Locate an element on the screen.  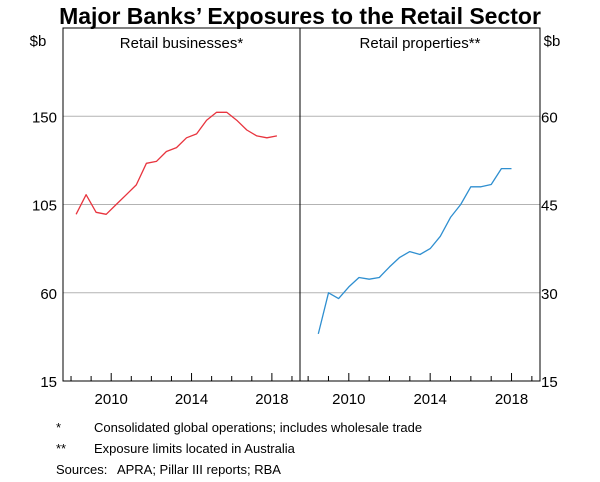
footnote-1-mark: * is located at coordinates (59, 427).